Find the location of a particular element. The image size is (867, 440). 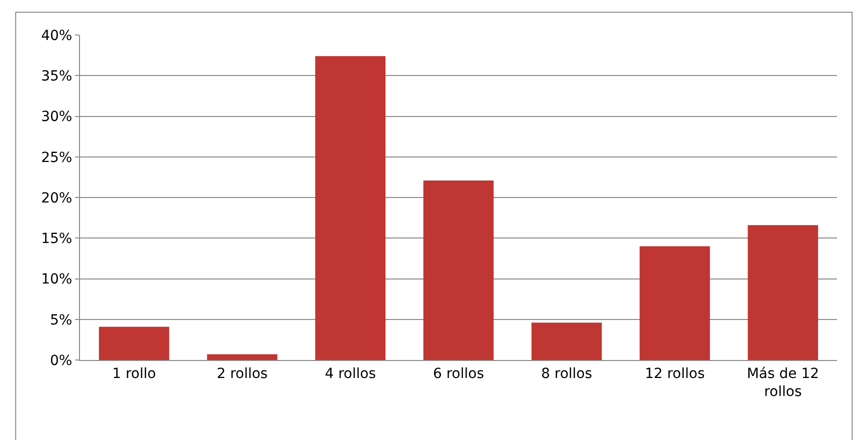

y-tick-label: 20% is located at coordinates (56, 198).